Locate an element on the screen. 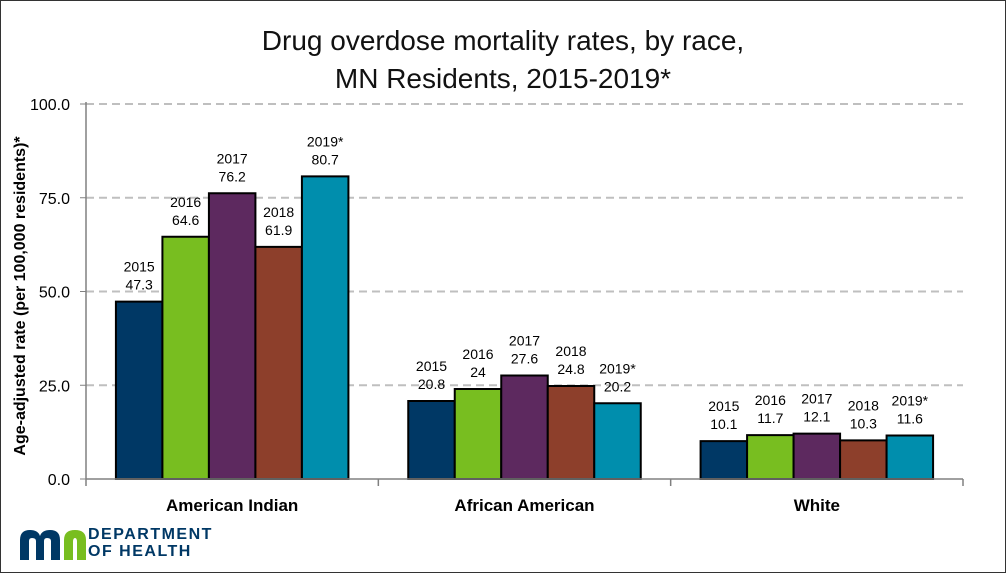 The image size is (1006, 573). x-category-label: American Indian is located at coordinates (232, 505).